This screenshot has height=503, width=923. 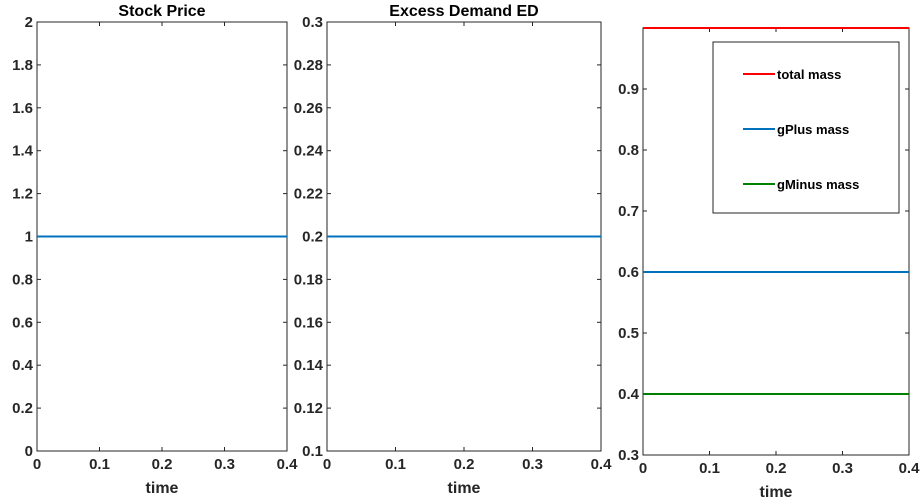 I want to click on y-tick-label: 0.18, so click(x=308, y=279).